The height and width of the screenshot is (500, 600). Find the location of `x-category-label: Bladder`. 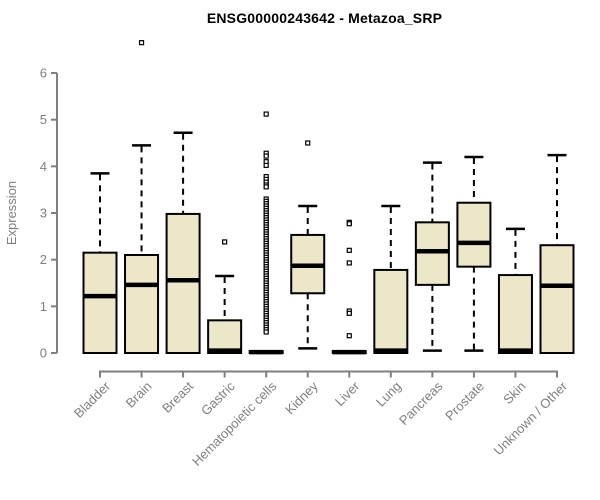

x-category-label: Bladder is located at coordinates (92, 399).